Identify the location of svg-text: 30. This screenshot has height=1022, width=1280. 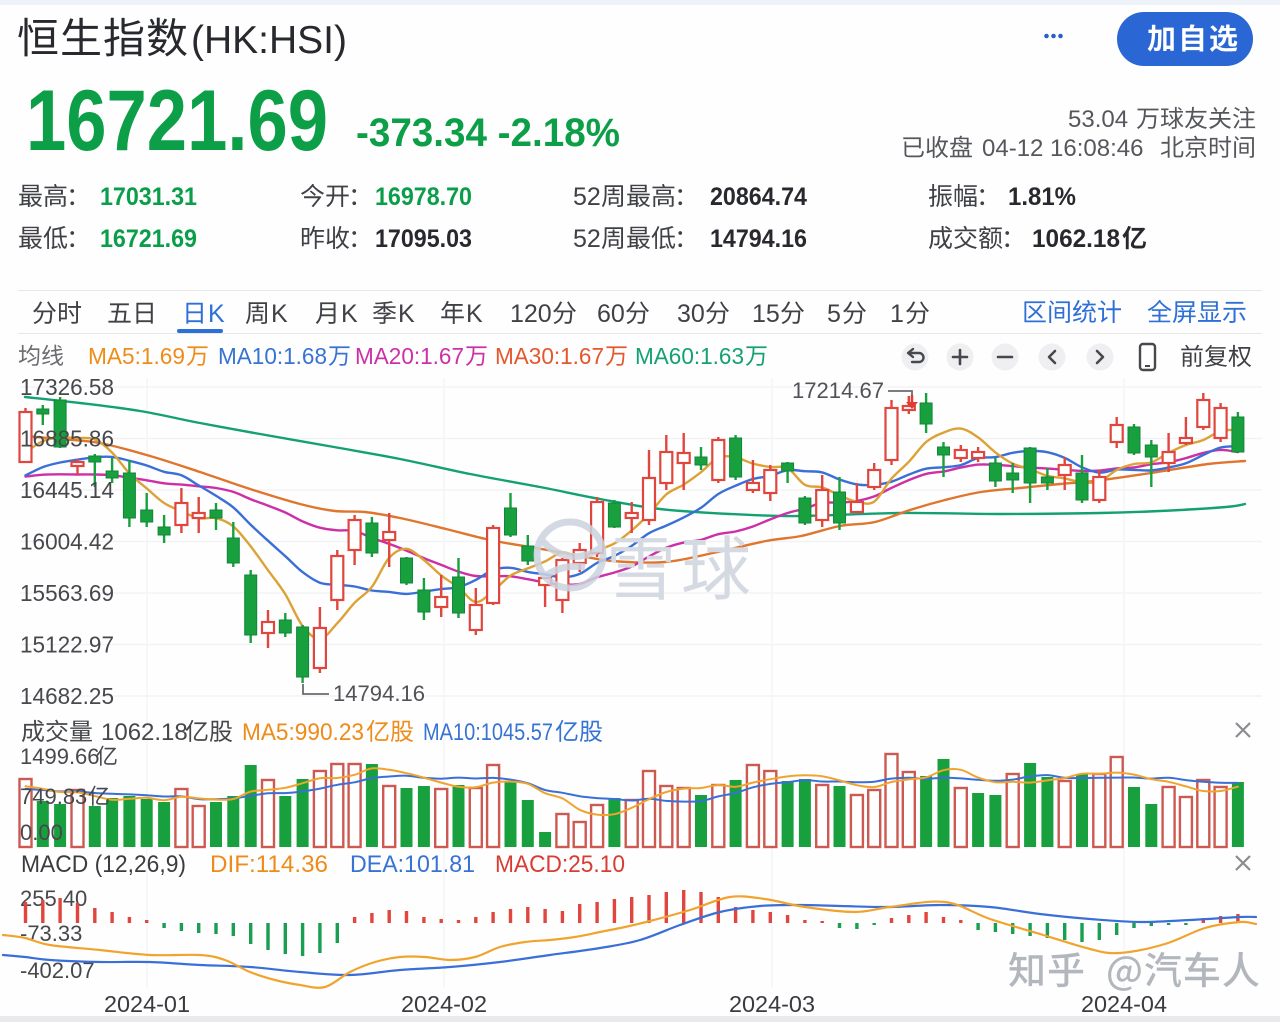
(691, 314).